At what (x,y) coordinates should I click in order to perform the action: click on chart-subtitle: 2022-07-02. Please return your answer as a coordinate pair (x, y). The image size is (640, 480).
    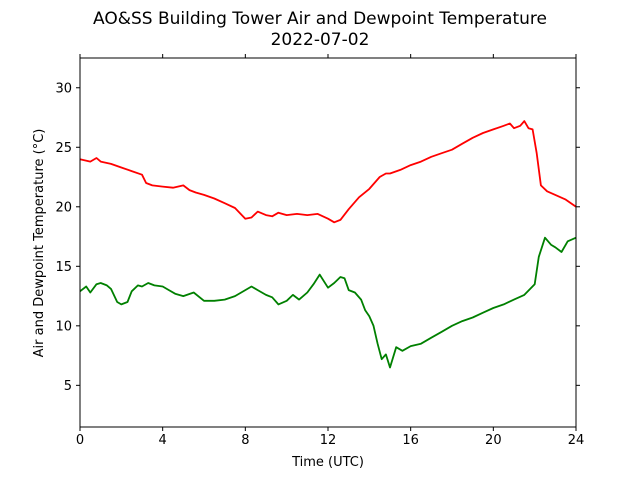
    Looking at the image, I should click on (320, 40).